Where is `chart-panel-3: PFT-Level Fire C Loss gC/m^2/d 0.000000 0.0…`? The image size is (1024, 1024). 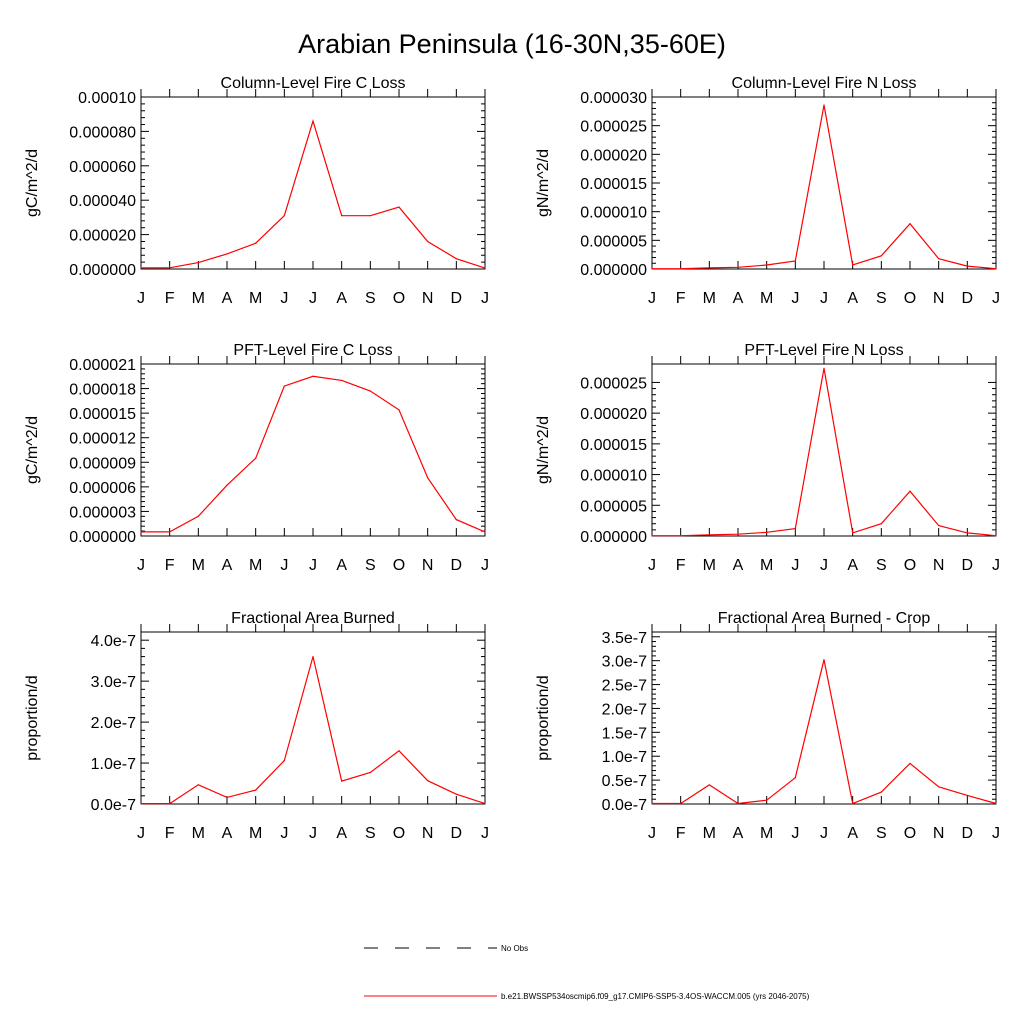 chart-panel-3: PFT-Level Fire C Loss gC/m^2/d 0.000000 0.0… is located at coordinates (256, 458).